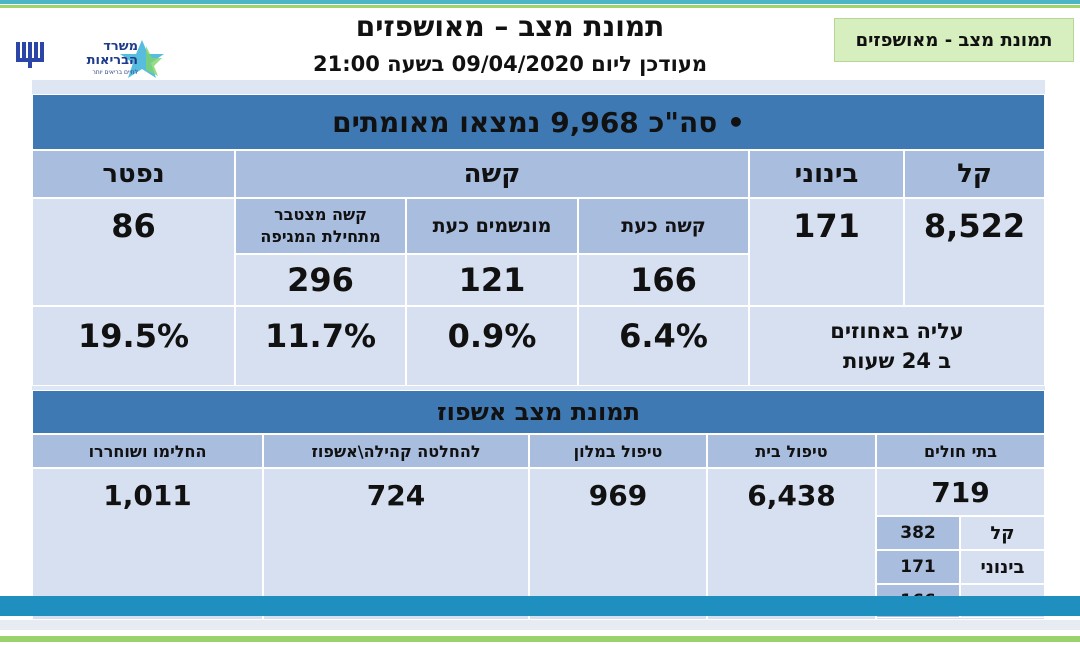 The height and width of the screenshot is (647, 1080). What do you see at coordinates (1002, 533) in the screenshot?
I see `breakdown-label-light: קל` at bounding box center [1002, 533].